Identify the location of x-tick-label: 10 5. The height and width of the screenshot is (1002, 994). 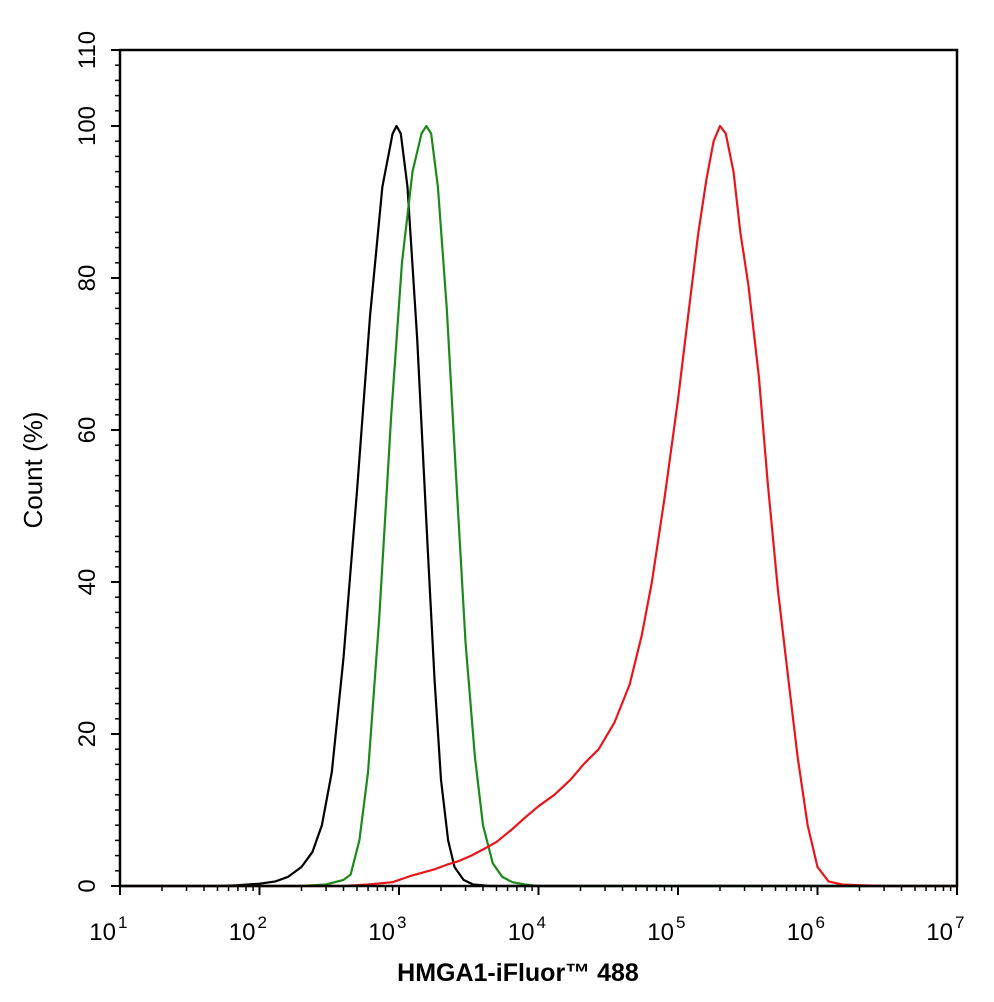
(666, 929).